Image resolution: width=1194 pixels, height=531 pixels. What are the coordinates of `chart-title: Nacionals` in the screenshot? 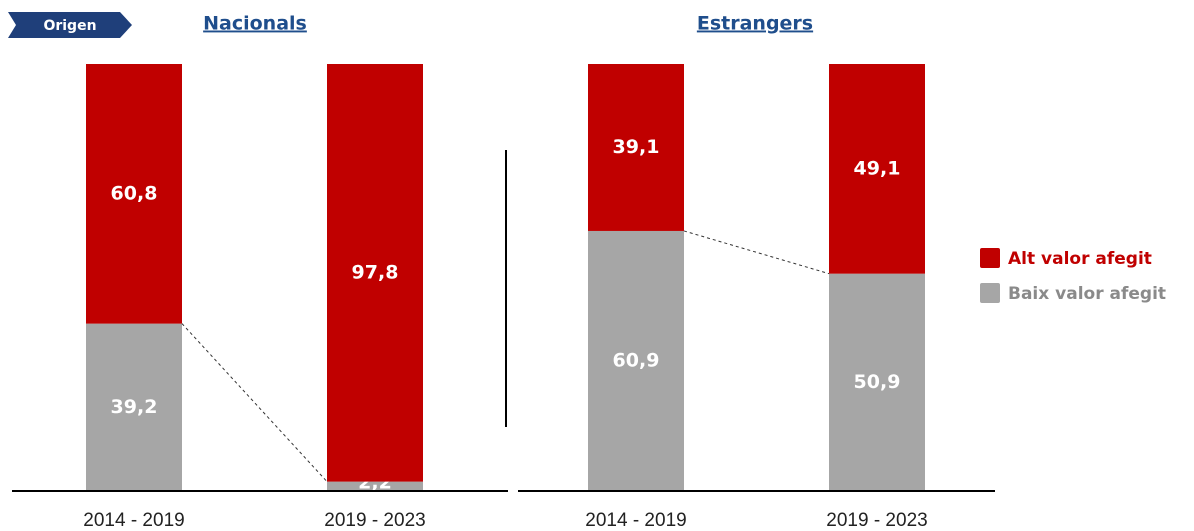 It's located at (255, 24).